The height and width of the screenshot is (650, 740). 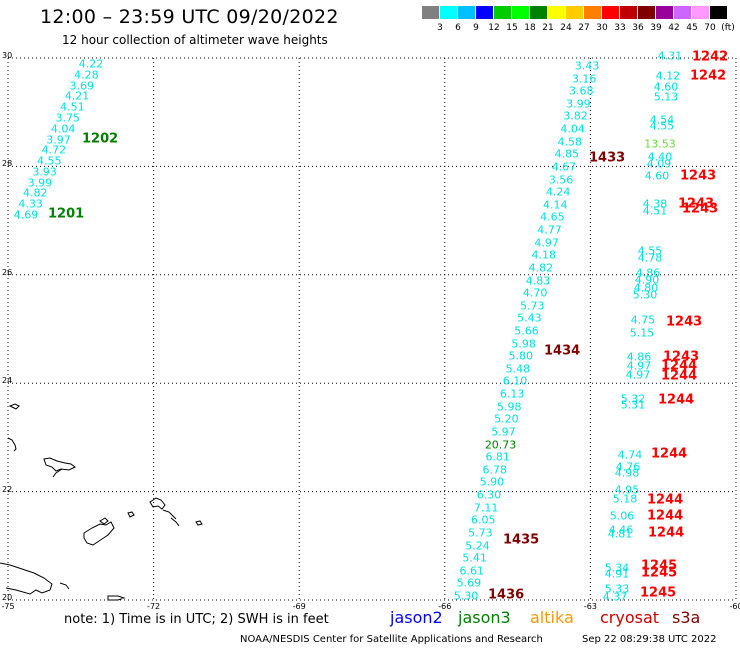 What do you see at coordinates (617, 574) in the screenshot?
I see `wave-height-value: 4.91` at bounding box center [617, 574].